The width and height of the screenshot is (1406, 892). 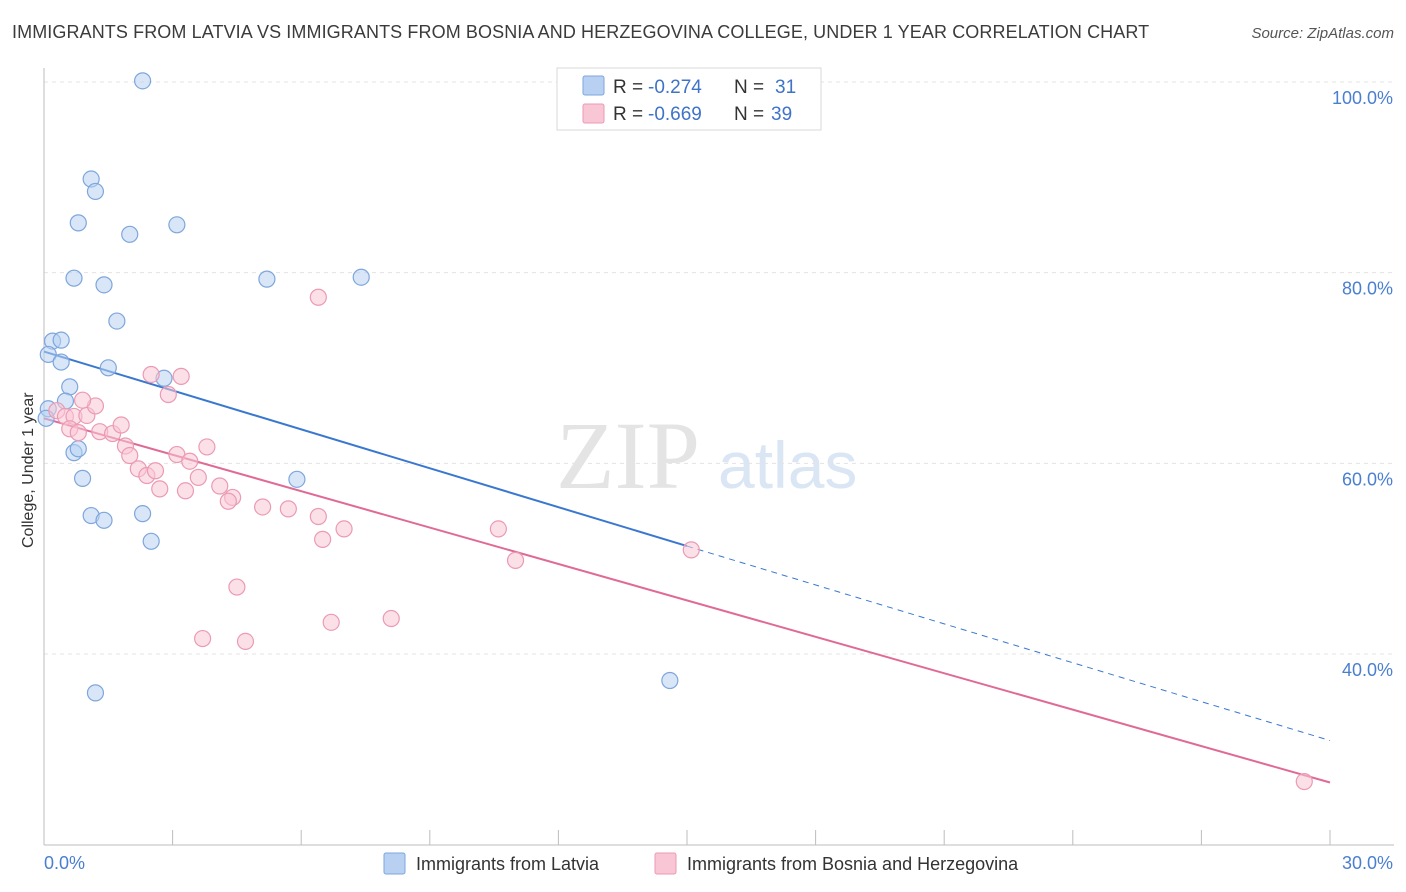 I want to click on latvia-r-value: -0.274, so click(x=675, y=87).